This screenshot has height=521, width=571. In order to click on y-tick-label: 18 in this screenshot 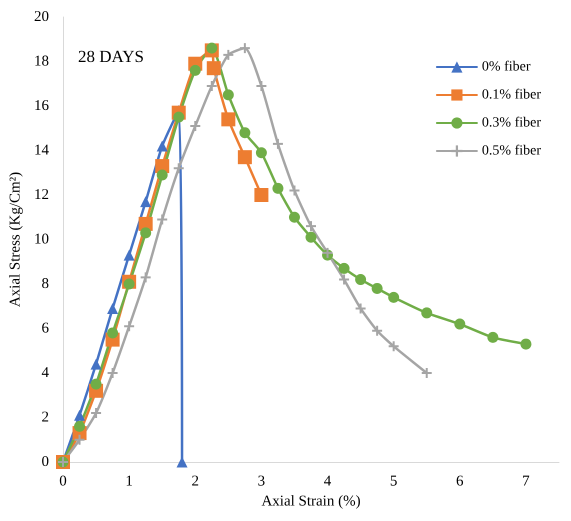, I will do `click(41, 62)`.